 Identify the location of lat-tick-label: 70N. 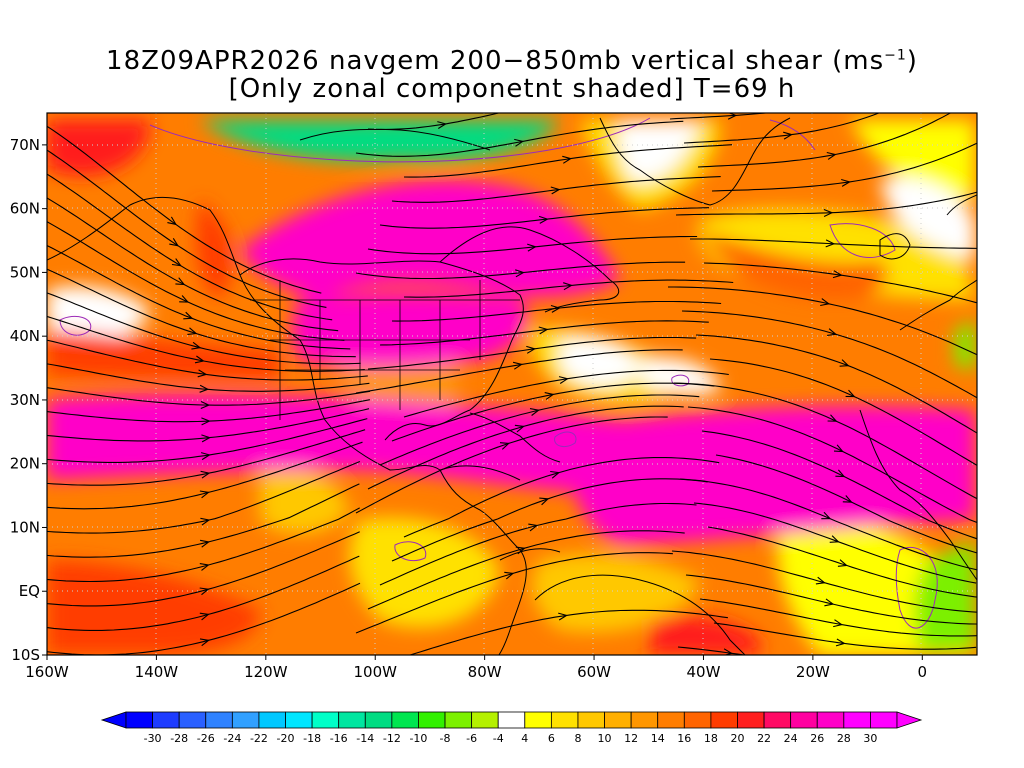
(25, 145).